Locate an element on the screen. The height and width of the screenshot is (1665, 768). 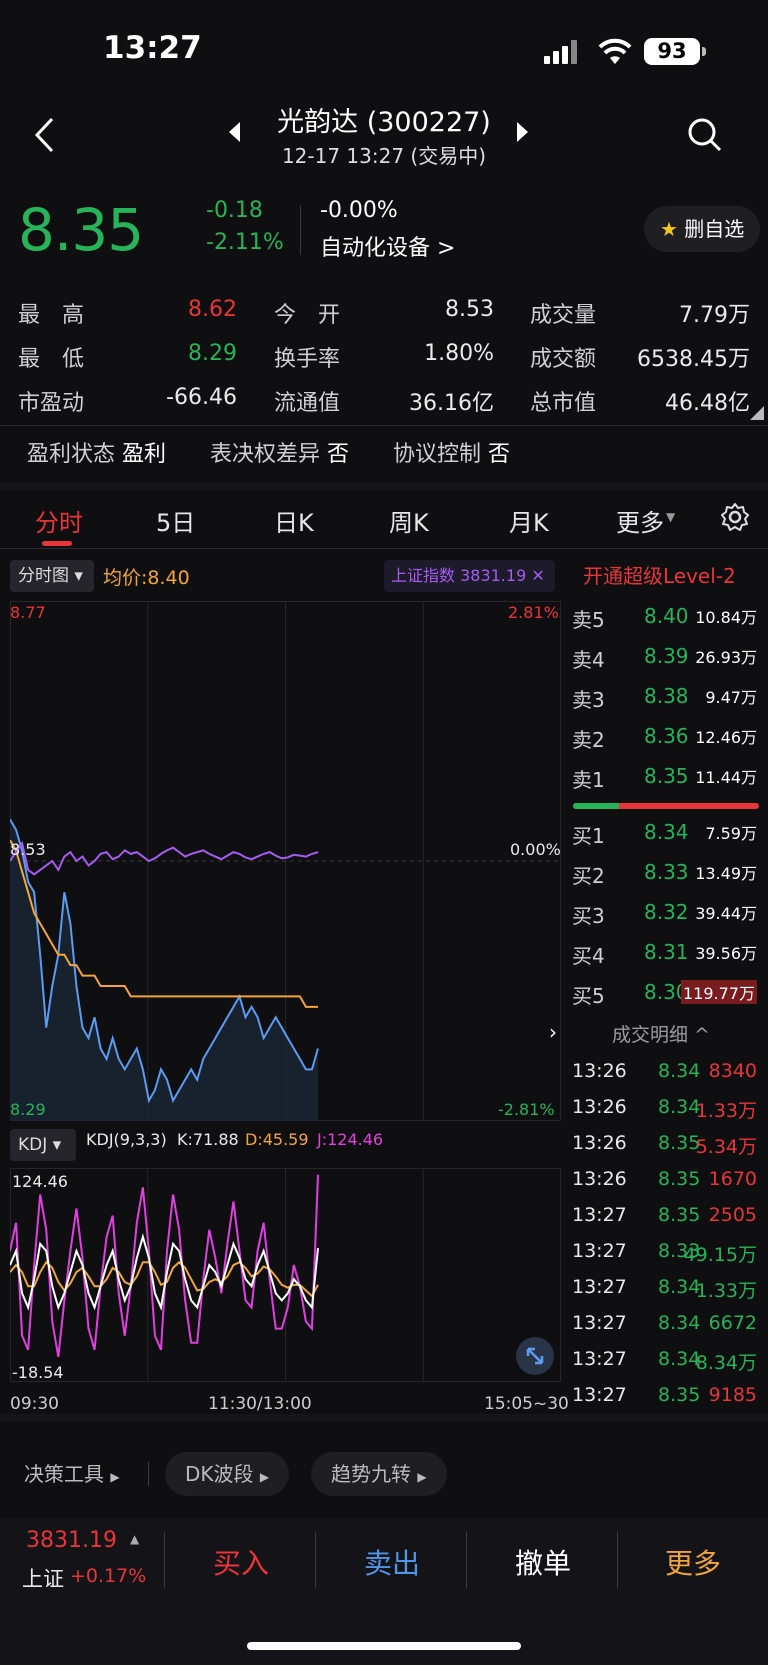
bid-row: 买2 8.33 13.49万 is located at coordinates (667, 875).